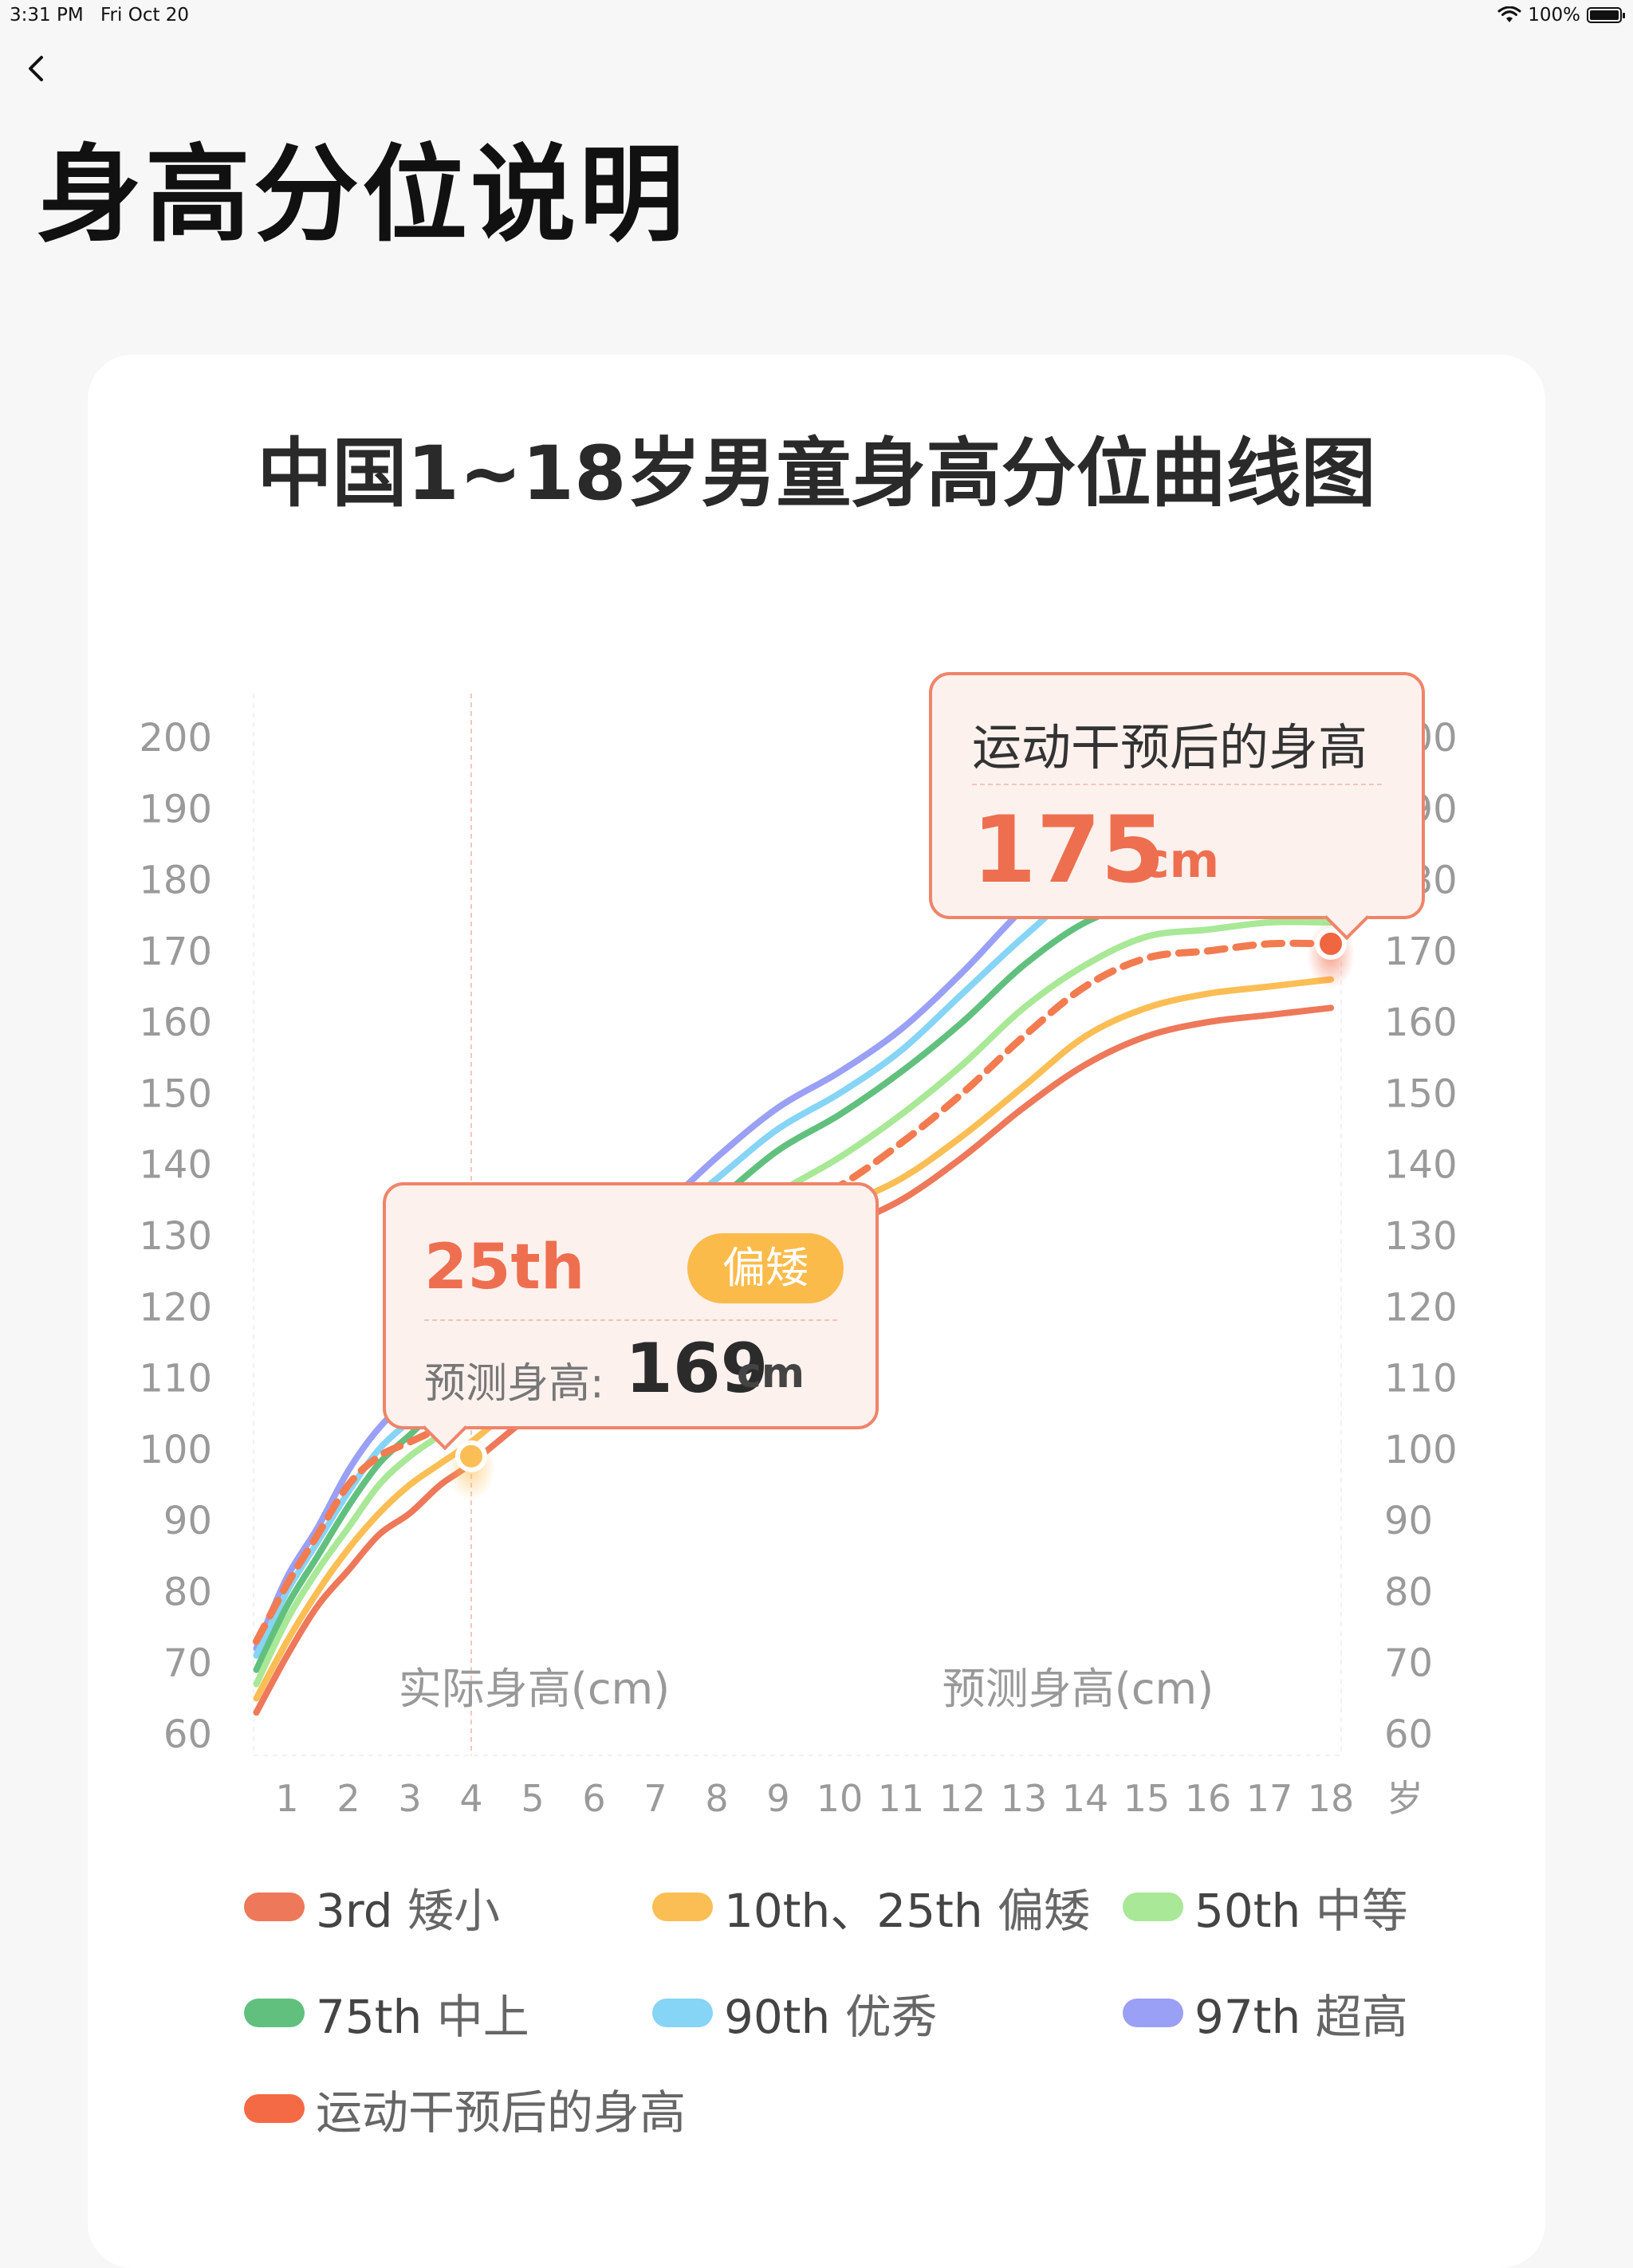 Image resolution: width=1633 pixels, height=2268 pixels. Describe the element at coordinates (1085, 1799) in the screenshot. I see `x-tick: 14` at that location.